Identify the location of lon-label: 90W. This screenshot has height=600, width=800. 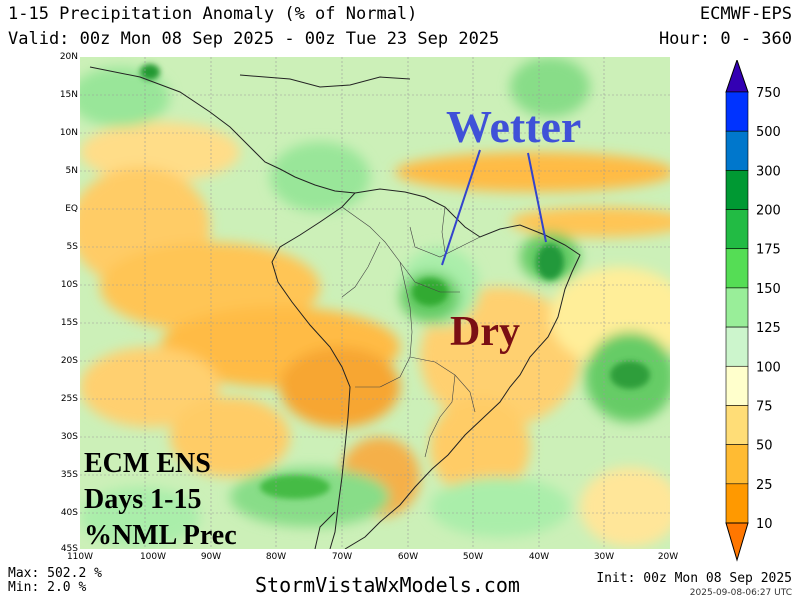
(211, 557).